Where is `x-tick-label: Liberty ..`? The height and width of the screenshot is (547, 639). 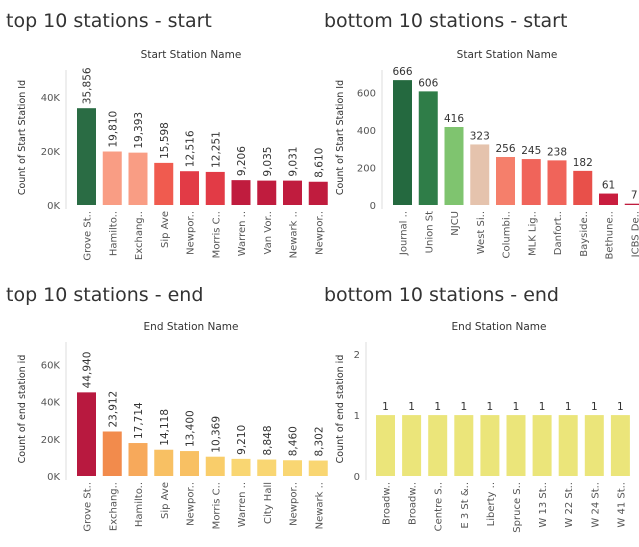 x-tick-label: Liberty .. is located at coordinates (491, 504).